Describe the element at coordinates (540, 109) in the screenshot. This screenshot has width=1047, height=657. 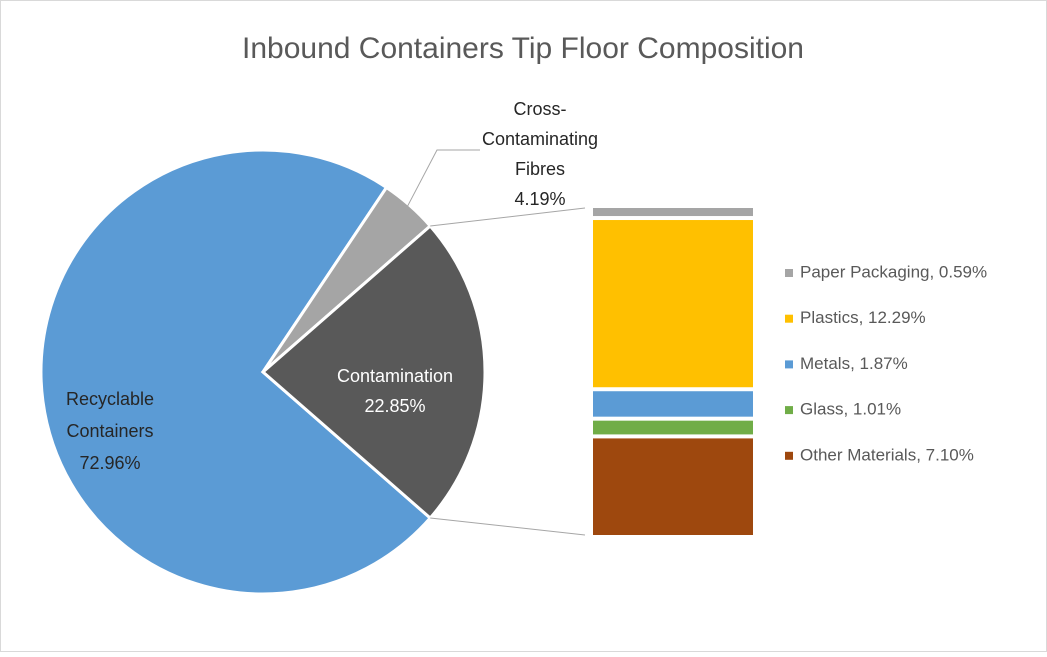
I see `slice-label: Cross-` at that location.